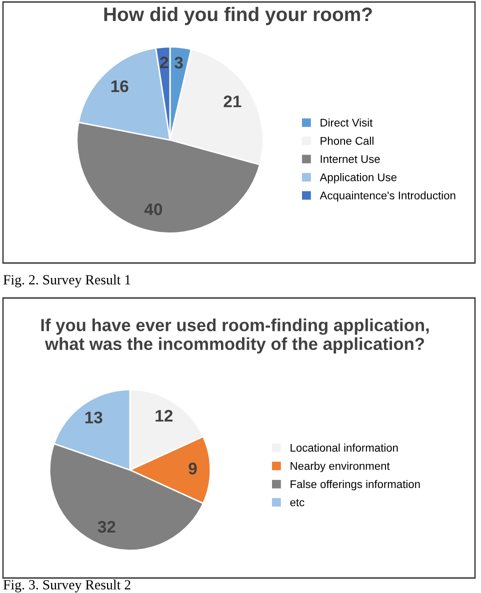 The height and width of the screenshot is (593, 481). I want to click on legend-label: Locational information, so click(344, 448).